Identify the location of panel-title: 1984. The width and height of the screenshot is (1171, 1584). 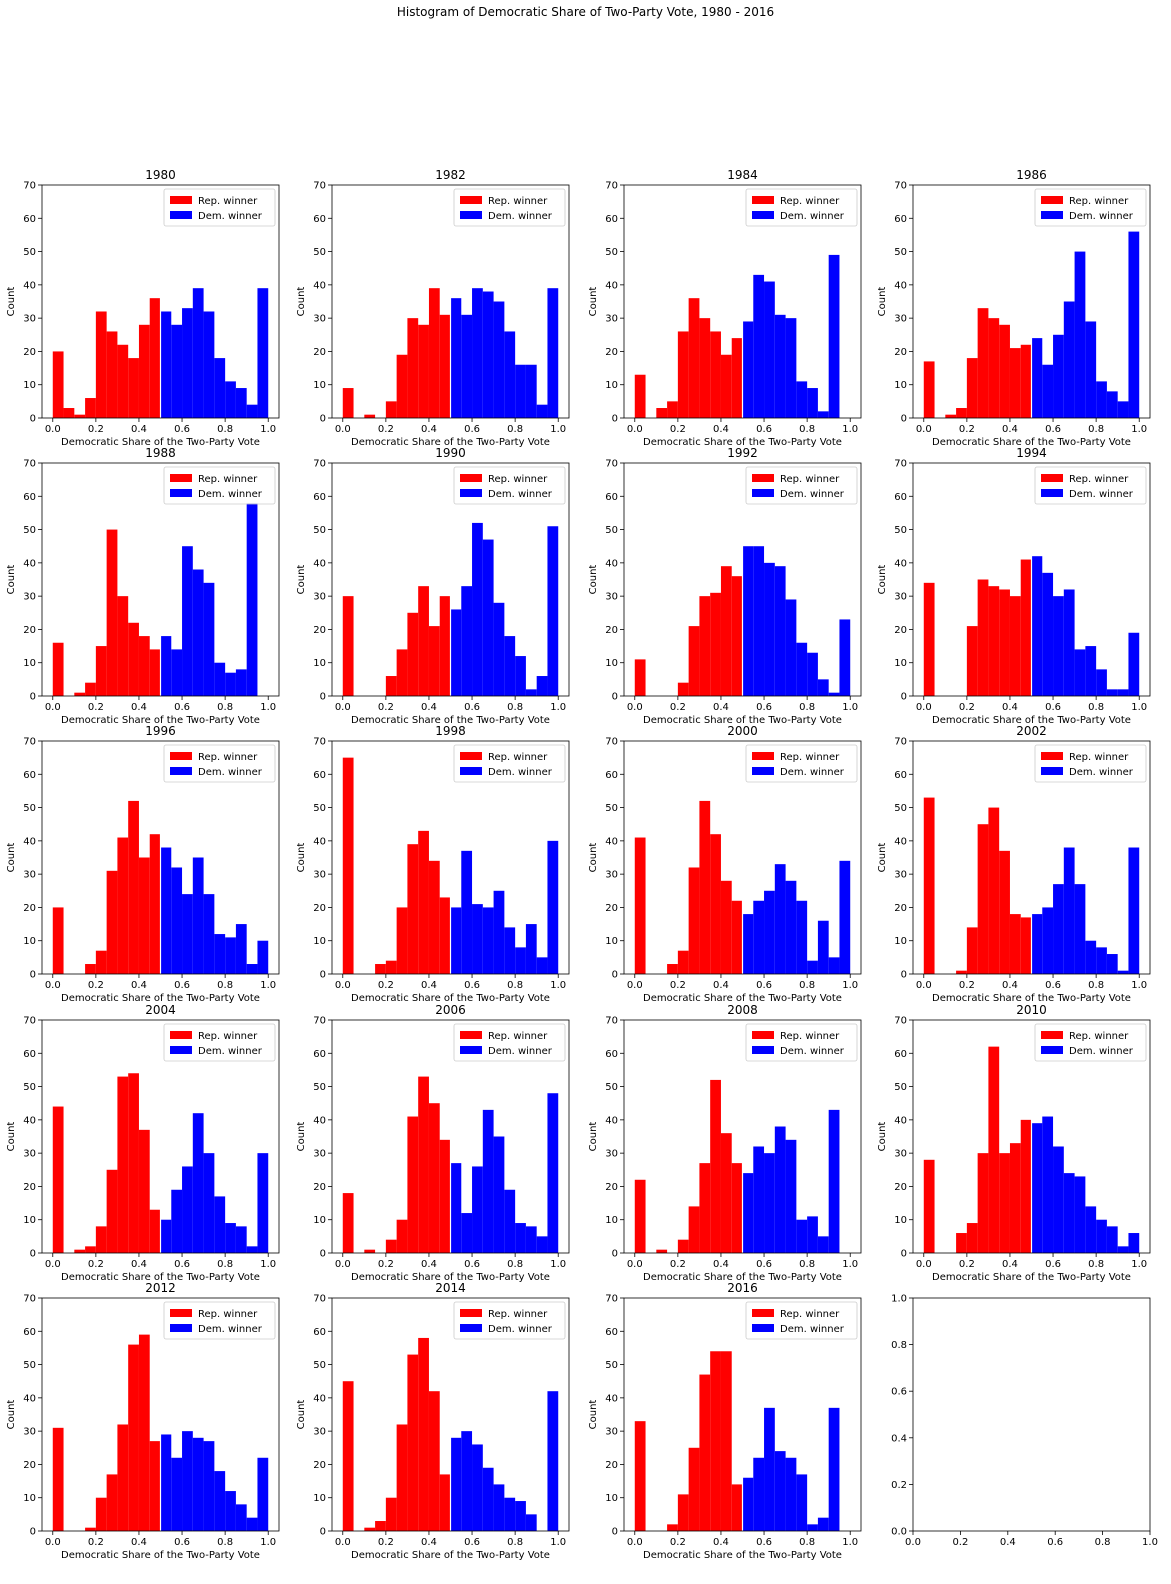
(742, 175).